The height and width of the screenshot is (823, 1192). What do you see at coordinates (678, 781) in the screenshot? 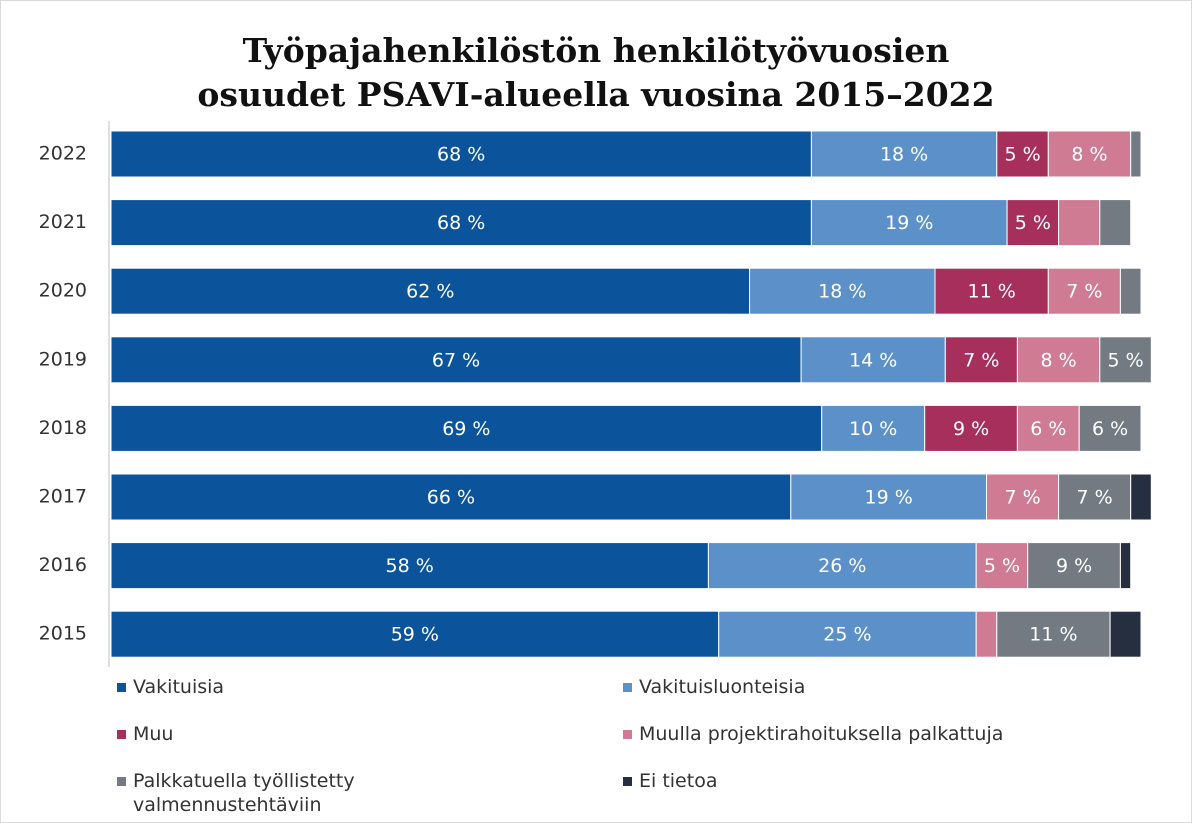
I see `legend-label: Ei tietoa` at bounding box center [678, 781].